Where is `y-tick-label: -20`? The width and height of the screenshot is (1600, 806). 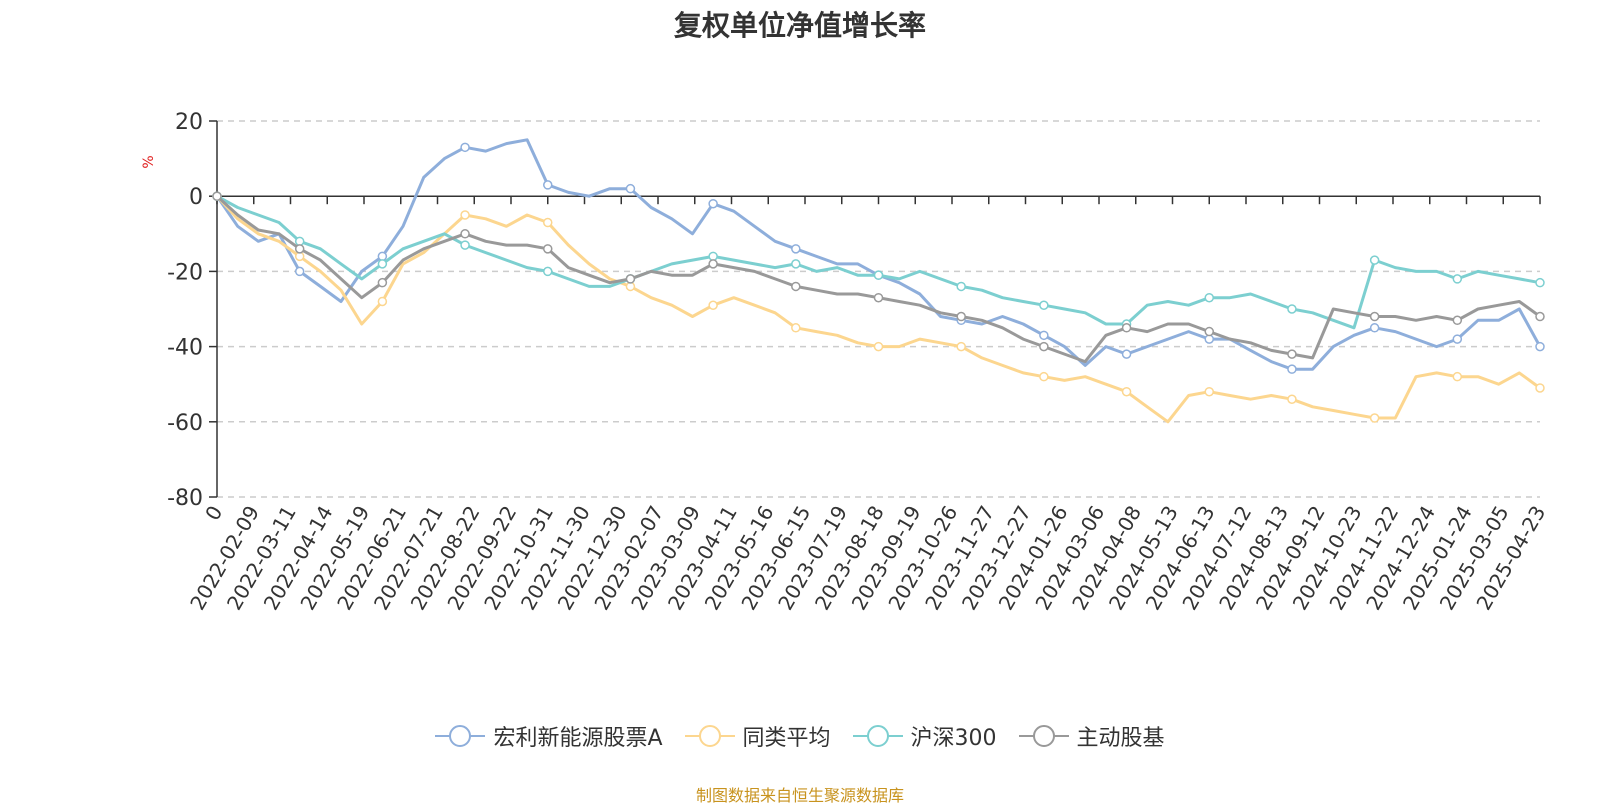 y-tick-label: -20 is located at coordinates (185, 272).